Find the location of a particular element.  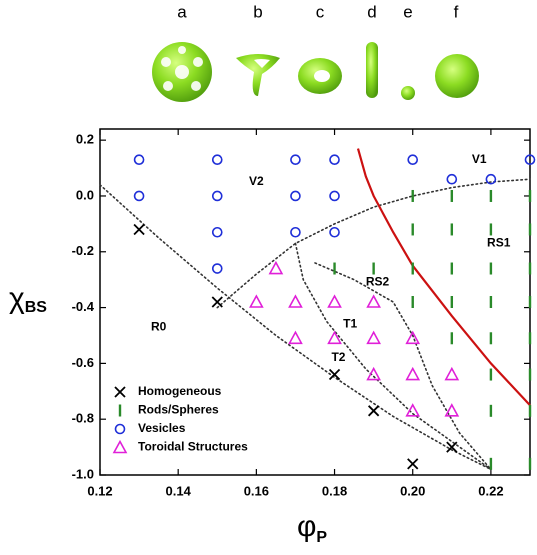

legend-label: Rods/Spheres is located at coordinates (178, 410).